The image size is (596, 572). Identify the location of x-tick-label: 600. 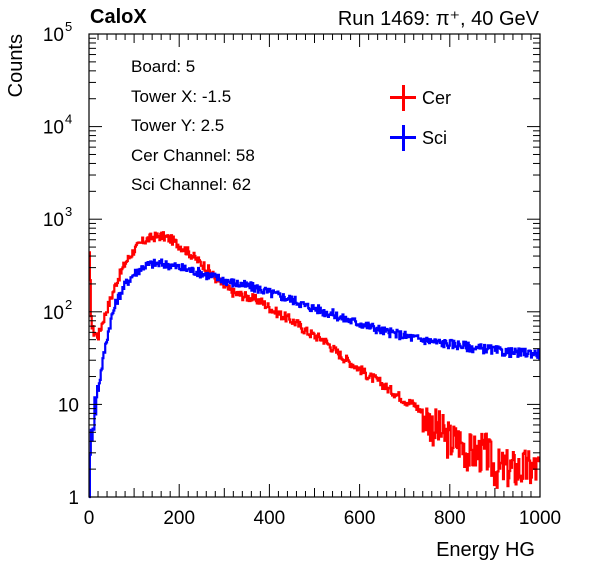
(360, 518).